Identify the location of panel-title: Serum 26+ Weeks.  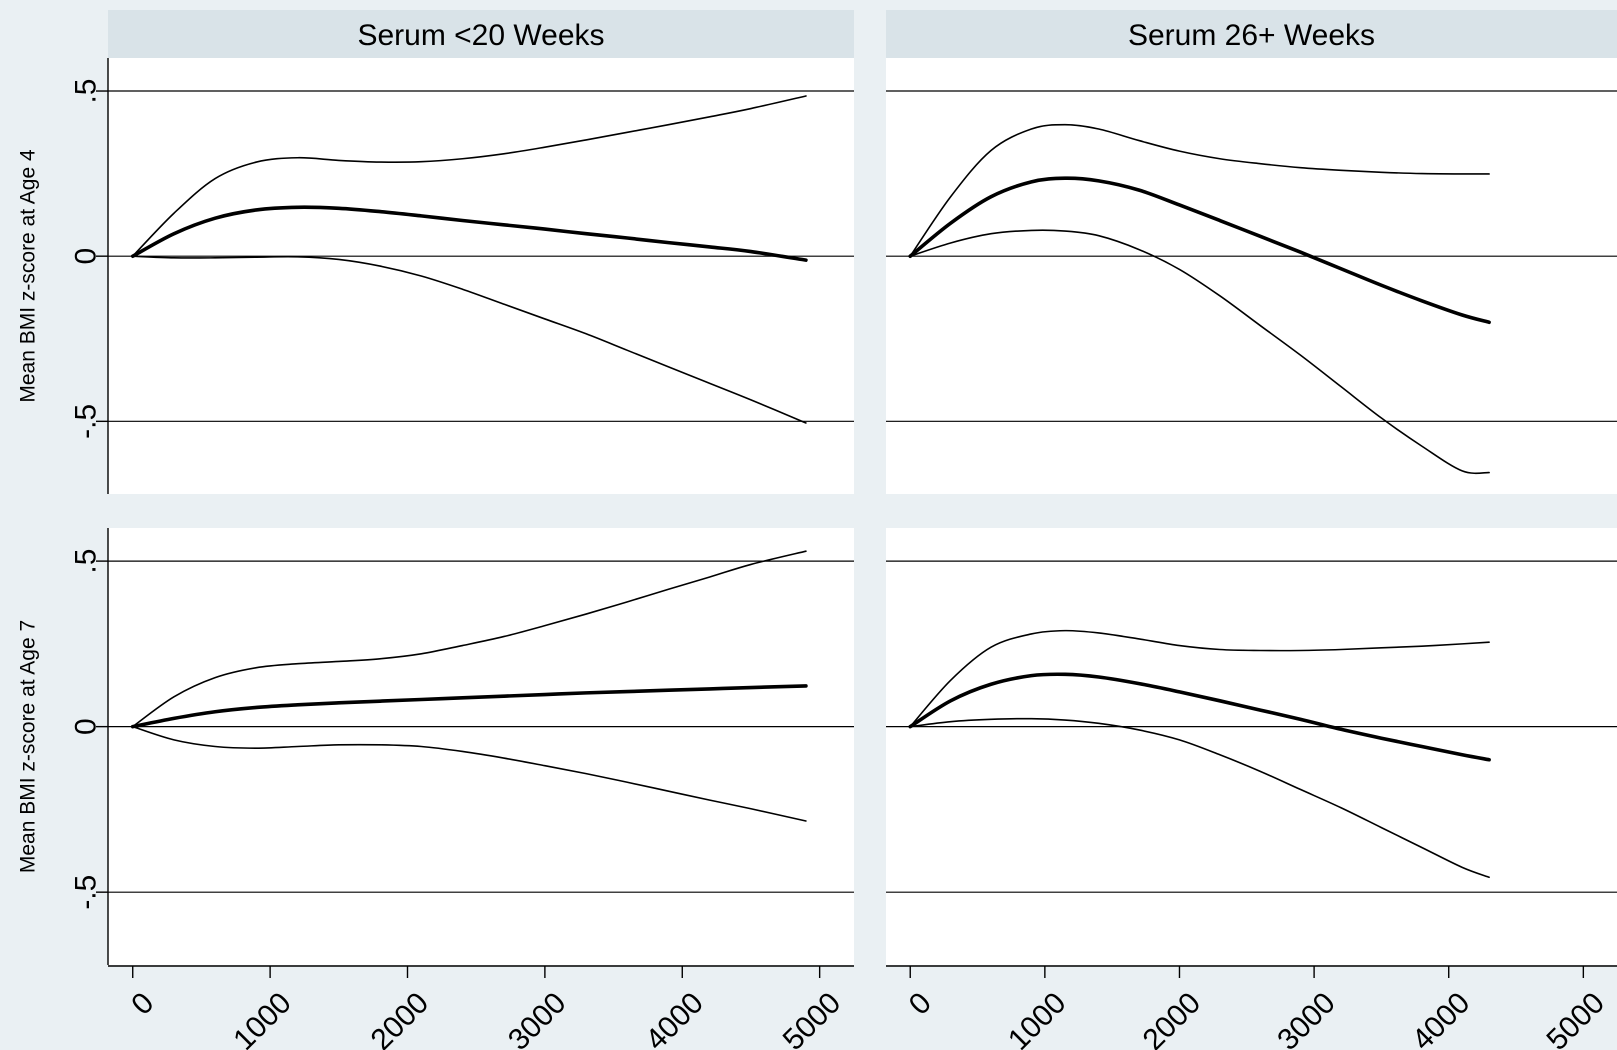
(1251, 35).